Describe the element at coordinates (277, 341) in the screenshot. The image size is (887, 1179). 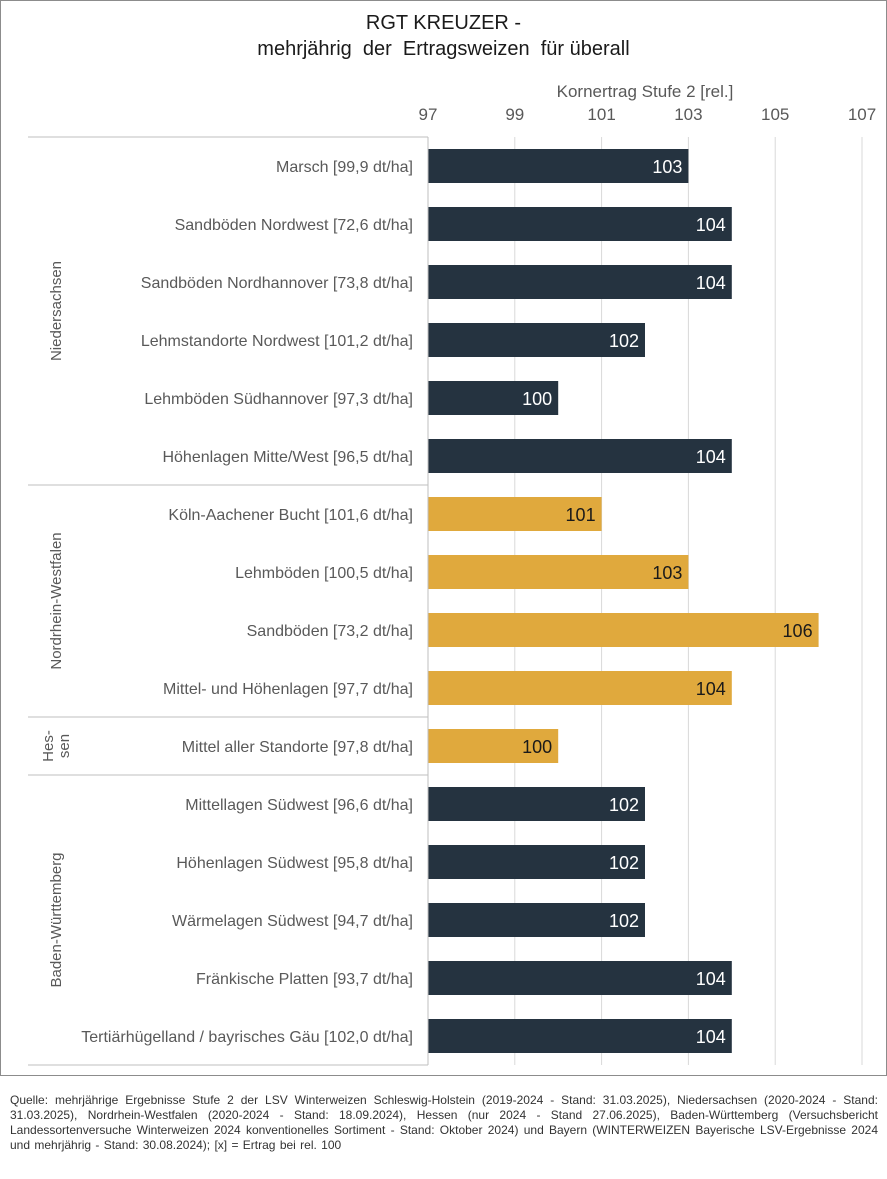
I see `category-label-3: Lehmstandorte Nordwest [101,2 dt/ha]` at that location.